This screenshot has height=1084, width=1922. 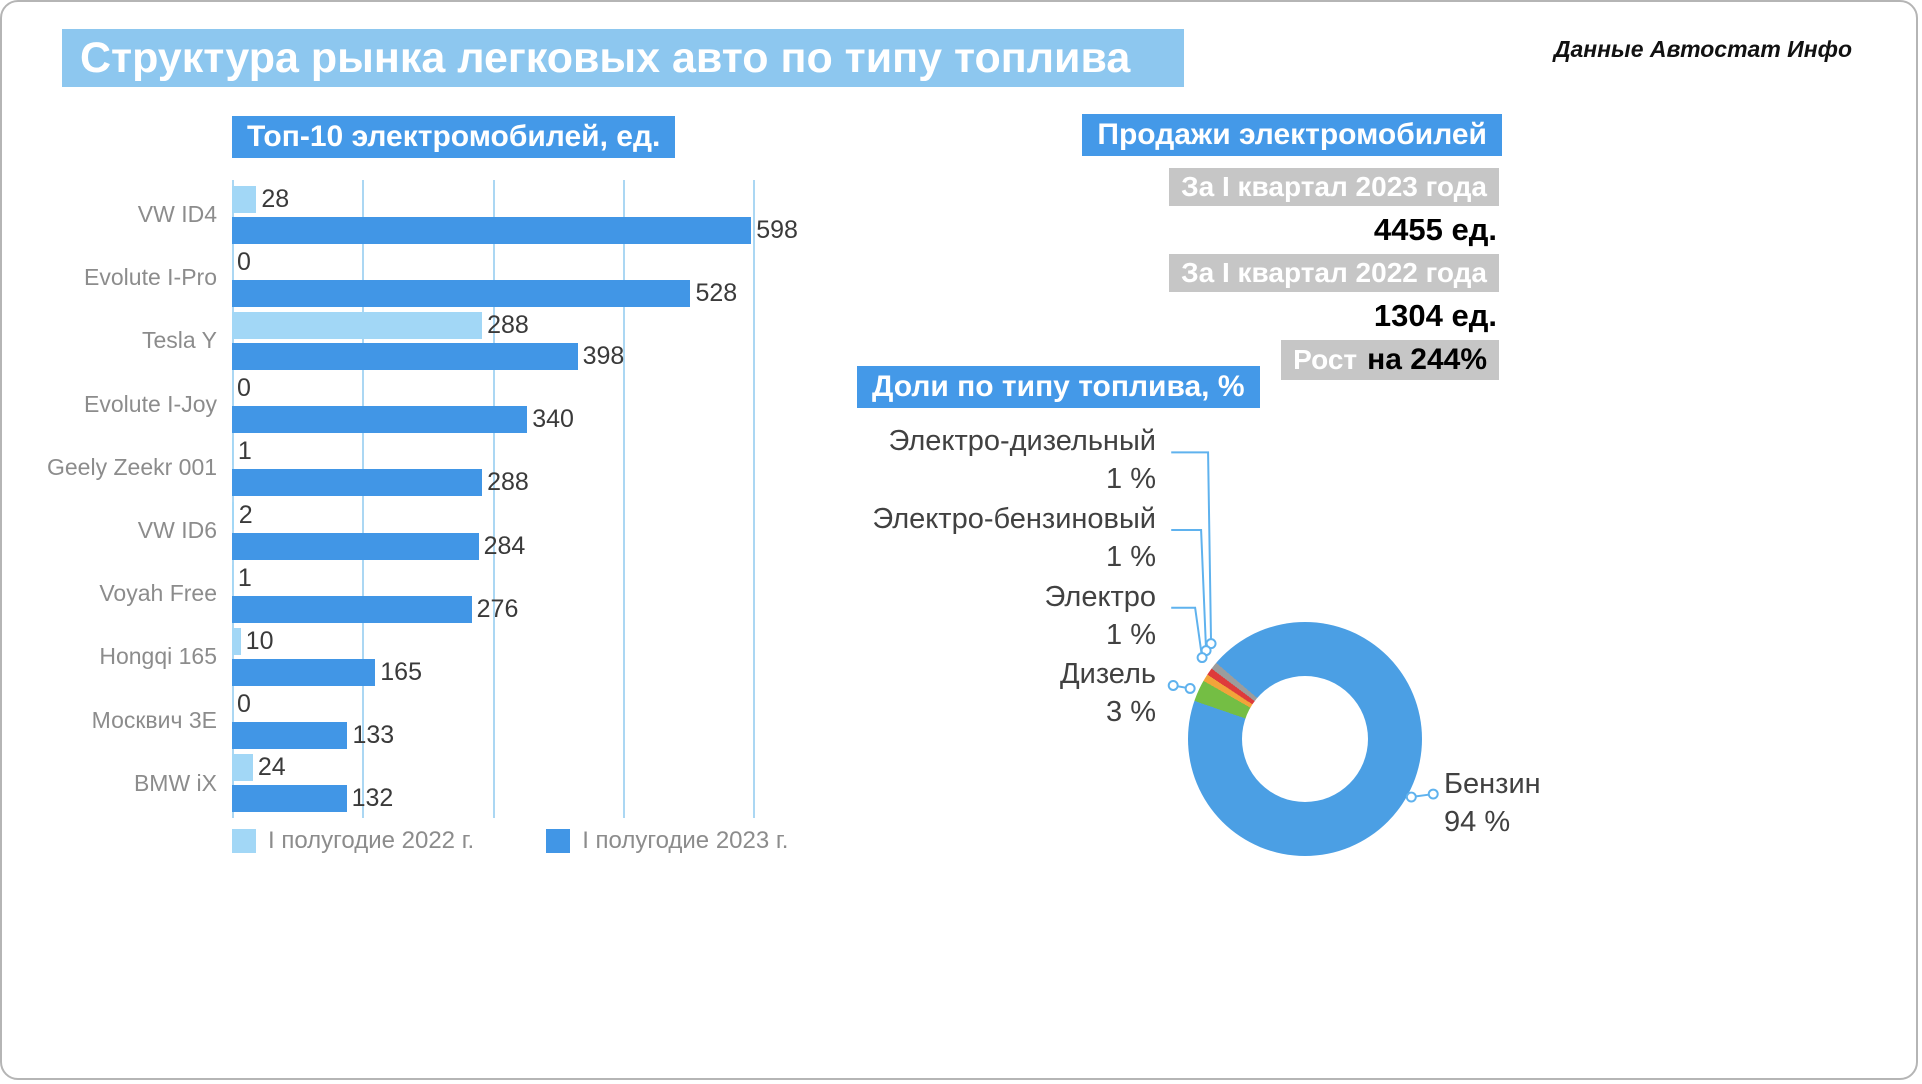 I want to click on legend-label: I полугодие 2023 г., so click(x=685, y=840).